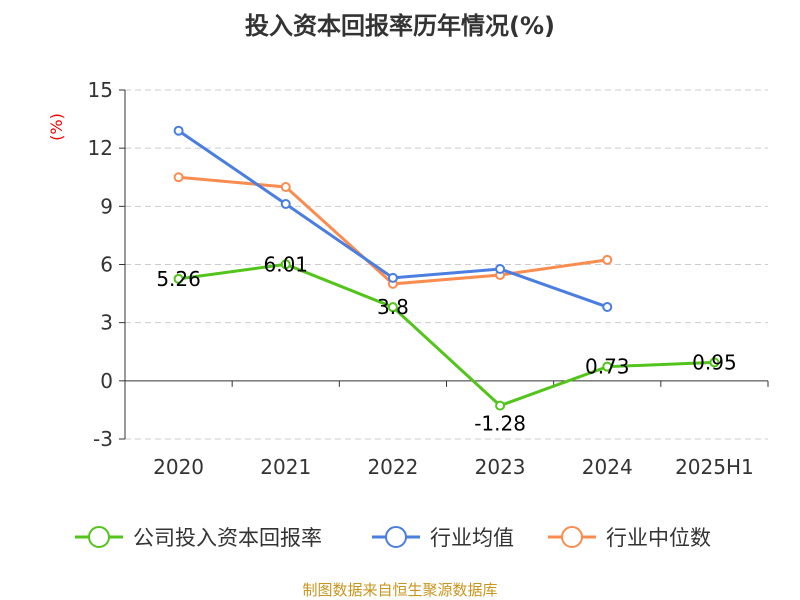  What do you see at coordinates (607, 467) in the screenshot?
I see `x-tick-label: 2024` at bounding box center [607, 467].